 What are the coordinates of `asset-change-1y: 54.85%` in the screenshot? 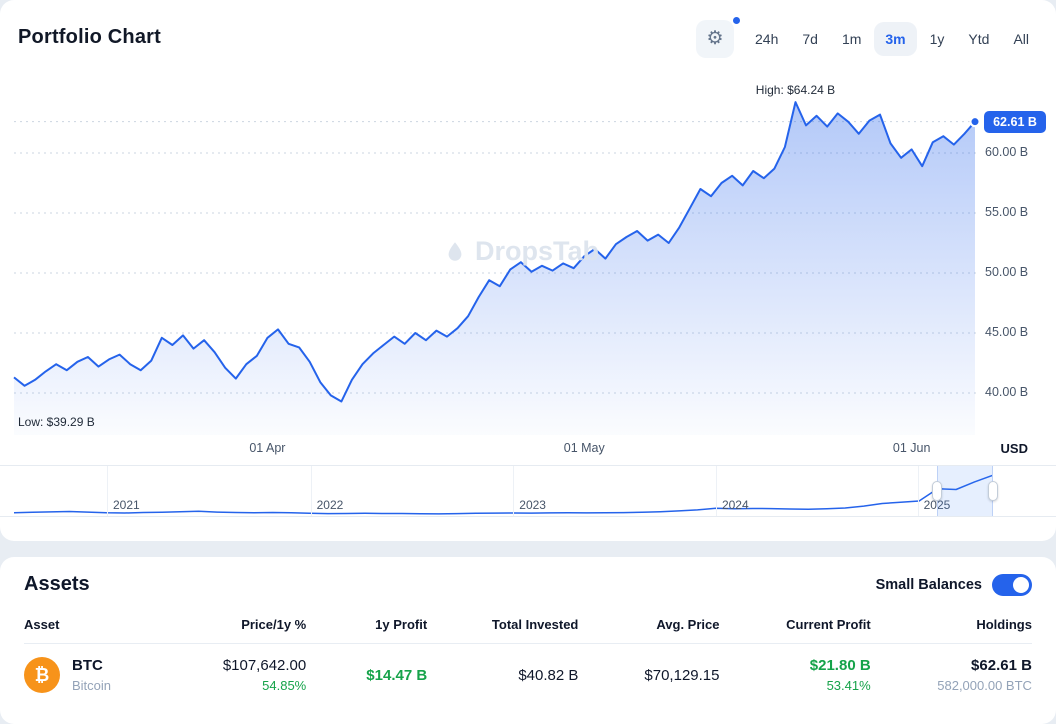 It's located at (284, 685).